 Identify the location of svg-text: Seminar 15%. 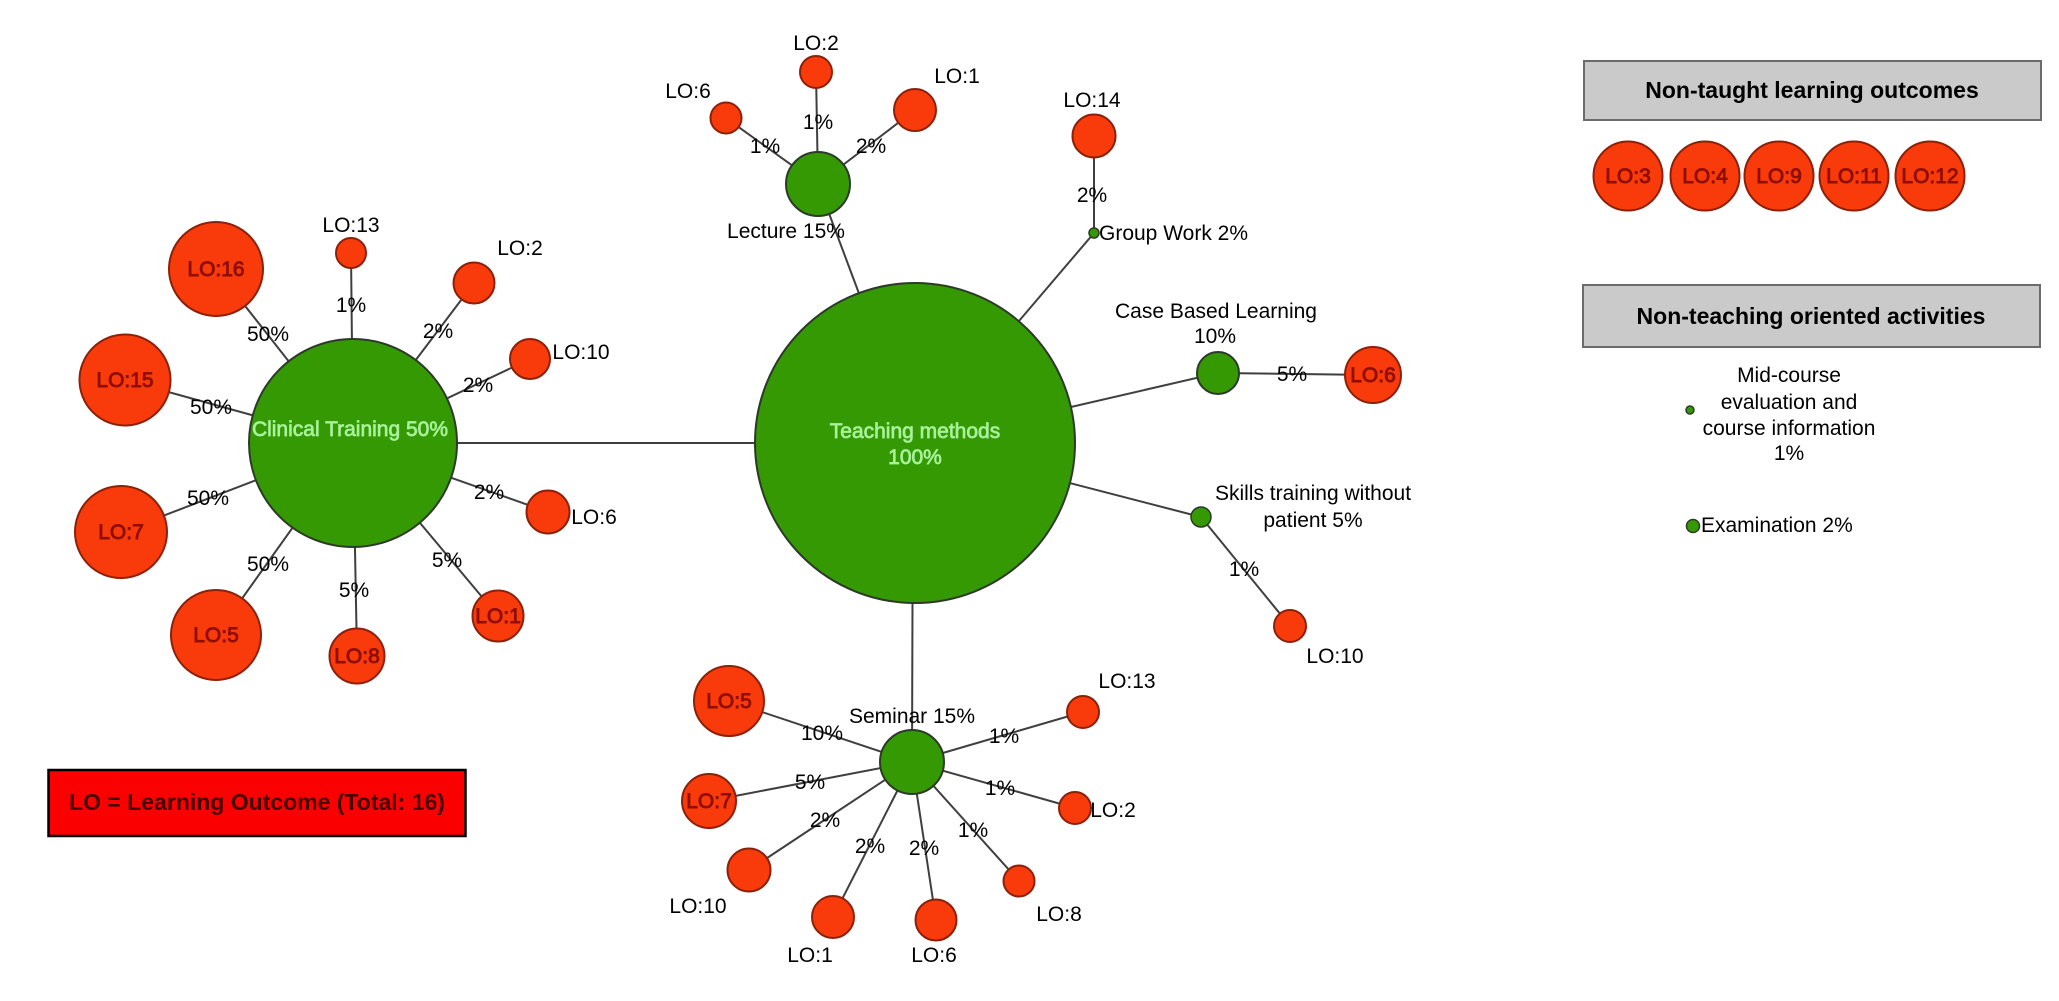
(912, 716).